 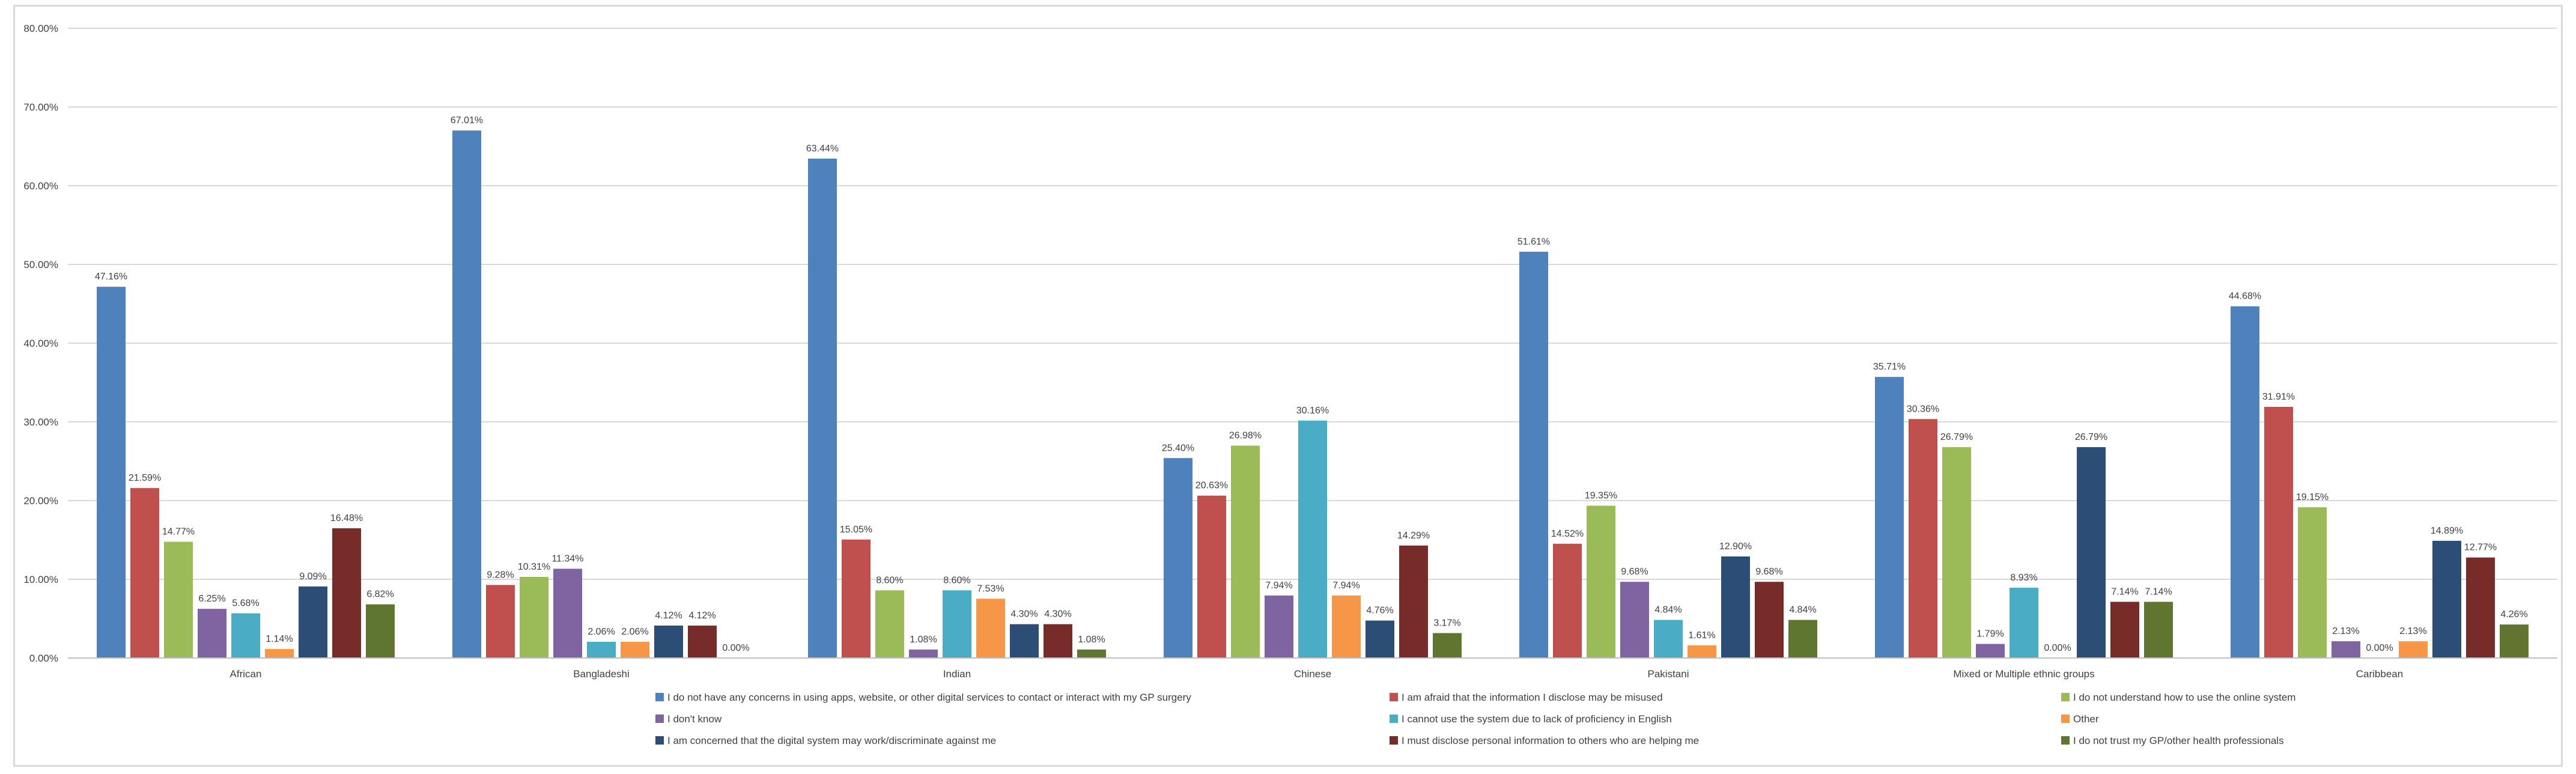 I want to click on data-label: 44.68%, so click(x=2245, y=297).